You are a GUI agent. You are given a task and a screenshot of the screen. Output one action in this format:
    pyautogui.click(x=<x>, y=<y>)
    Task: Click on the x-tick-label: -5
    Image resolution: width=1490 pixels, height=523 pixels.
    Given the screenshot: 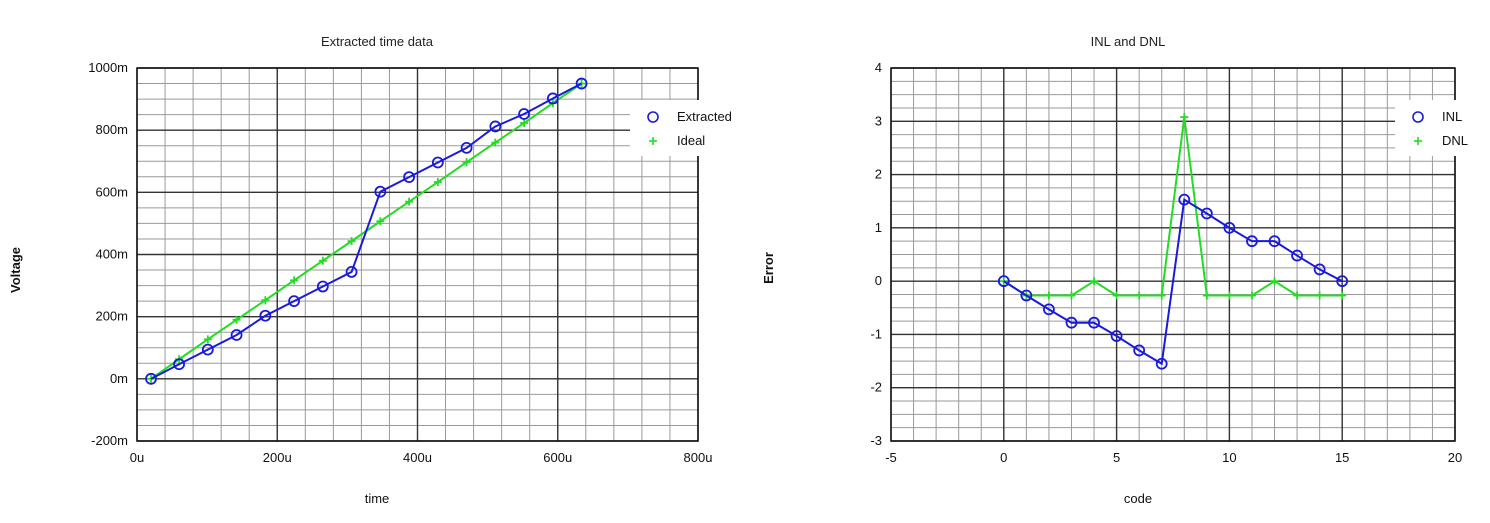 What is the action you would take?
    pyautogui.click(x=891, y=457)
    